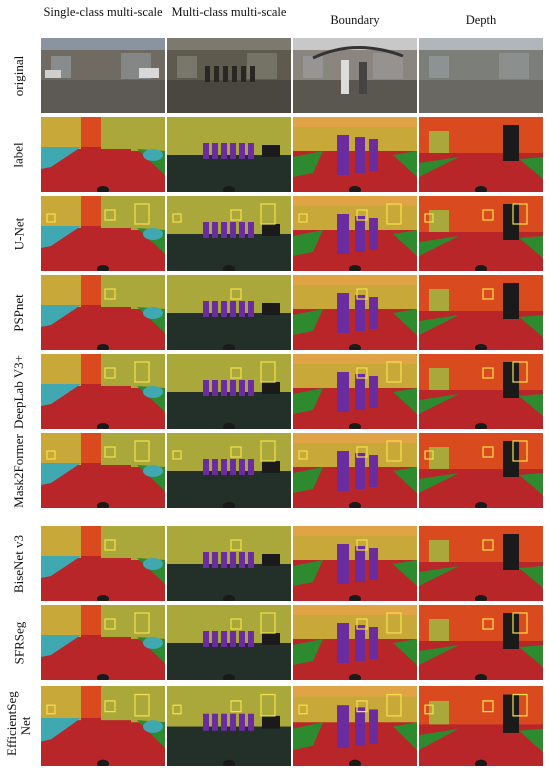  I want to click on efficientseg-single-image, so click(103, 726).